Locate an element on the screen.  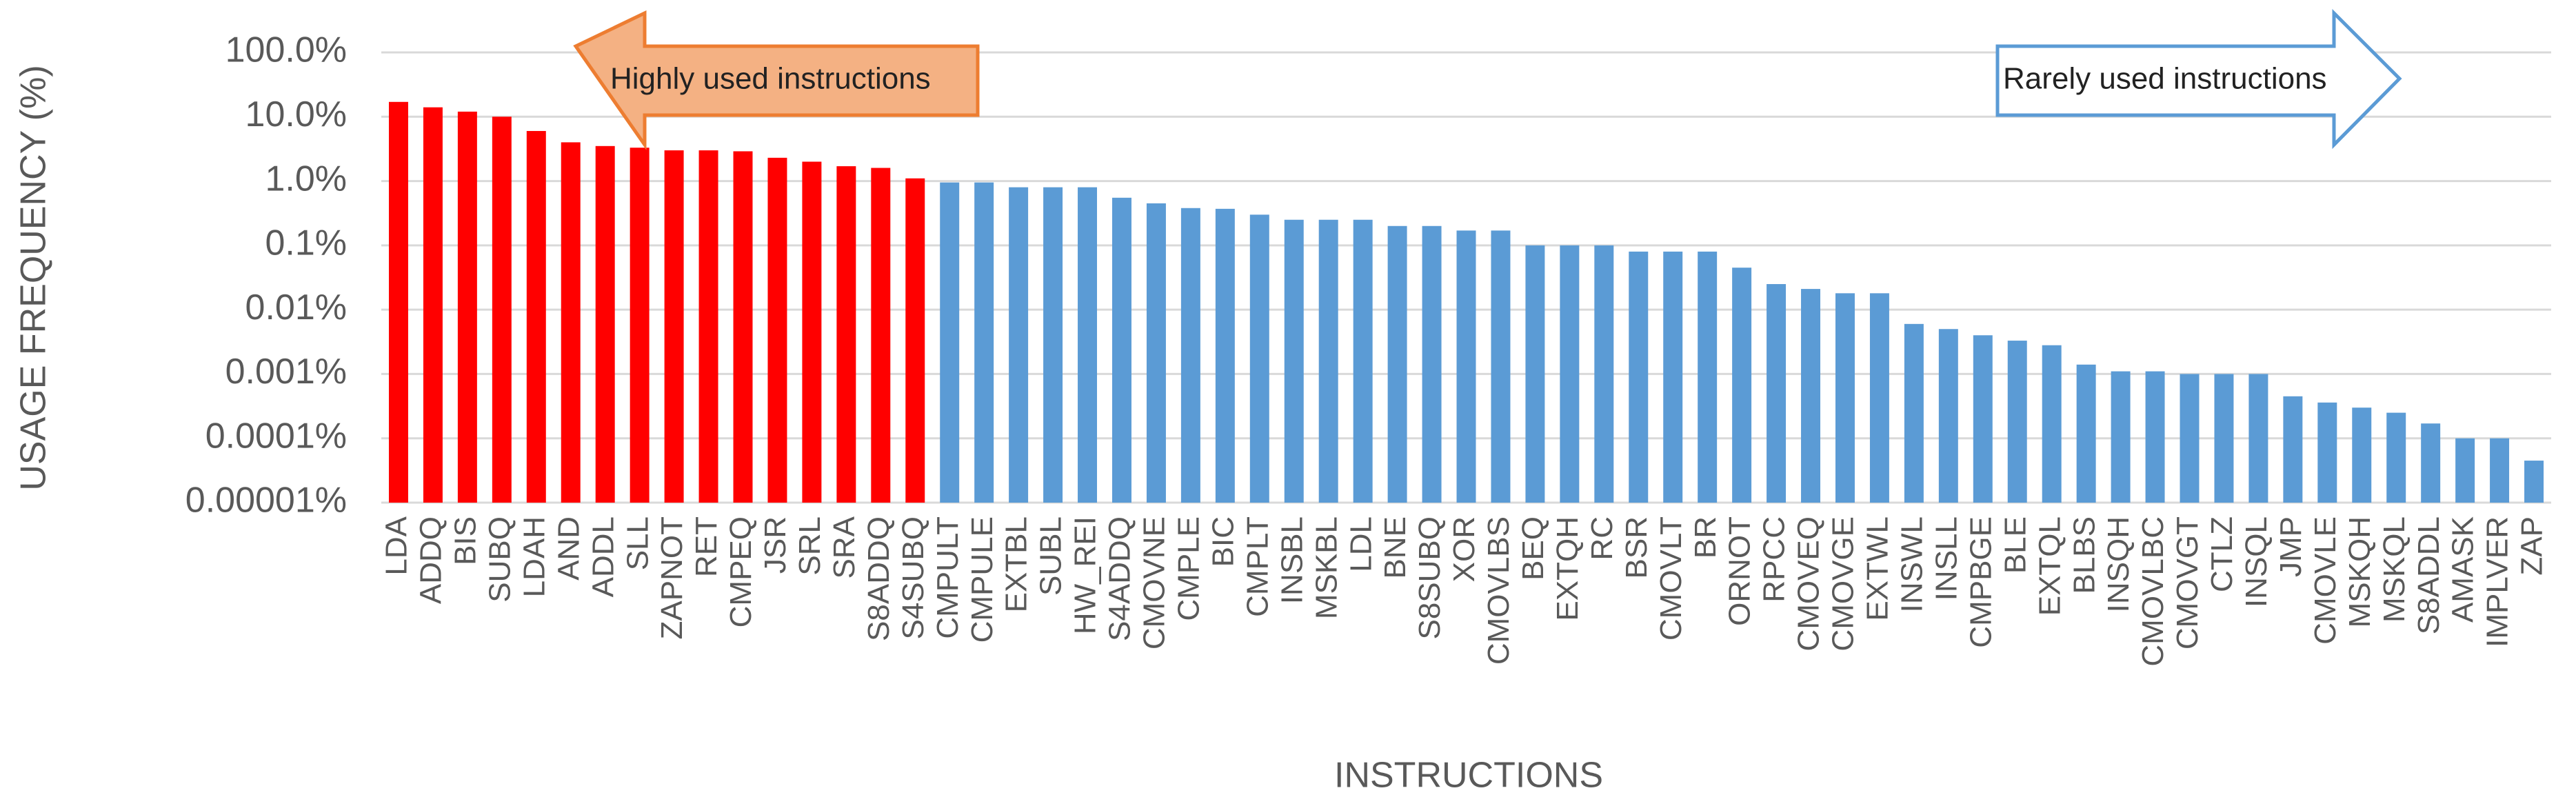
x-tick-label: MSKQH is located at coordinates (2360, 571).